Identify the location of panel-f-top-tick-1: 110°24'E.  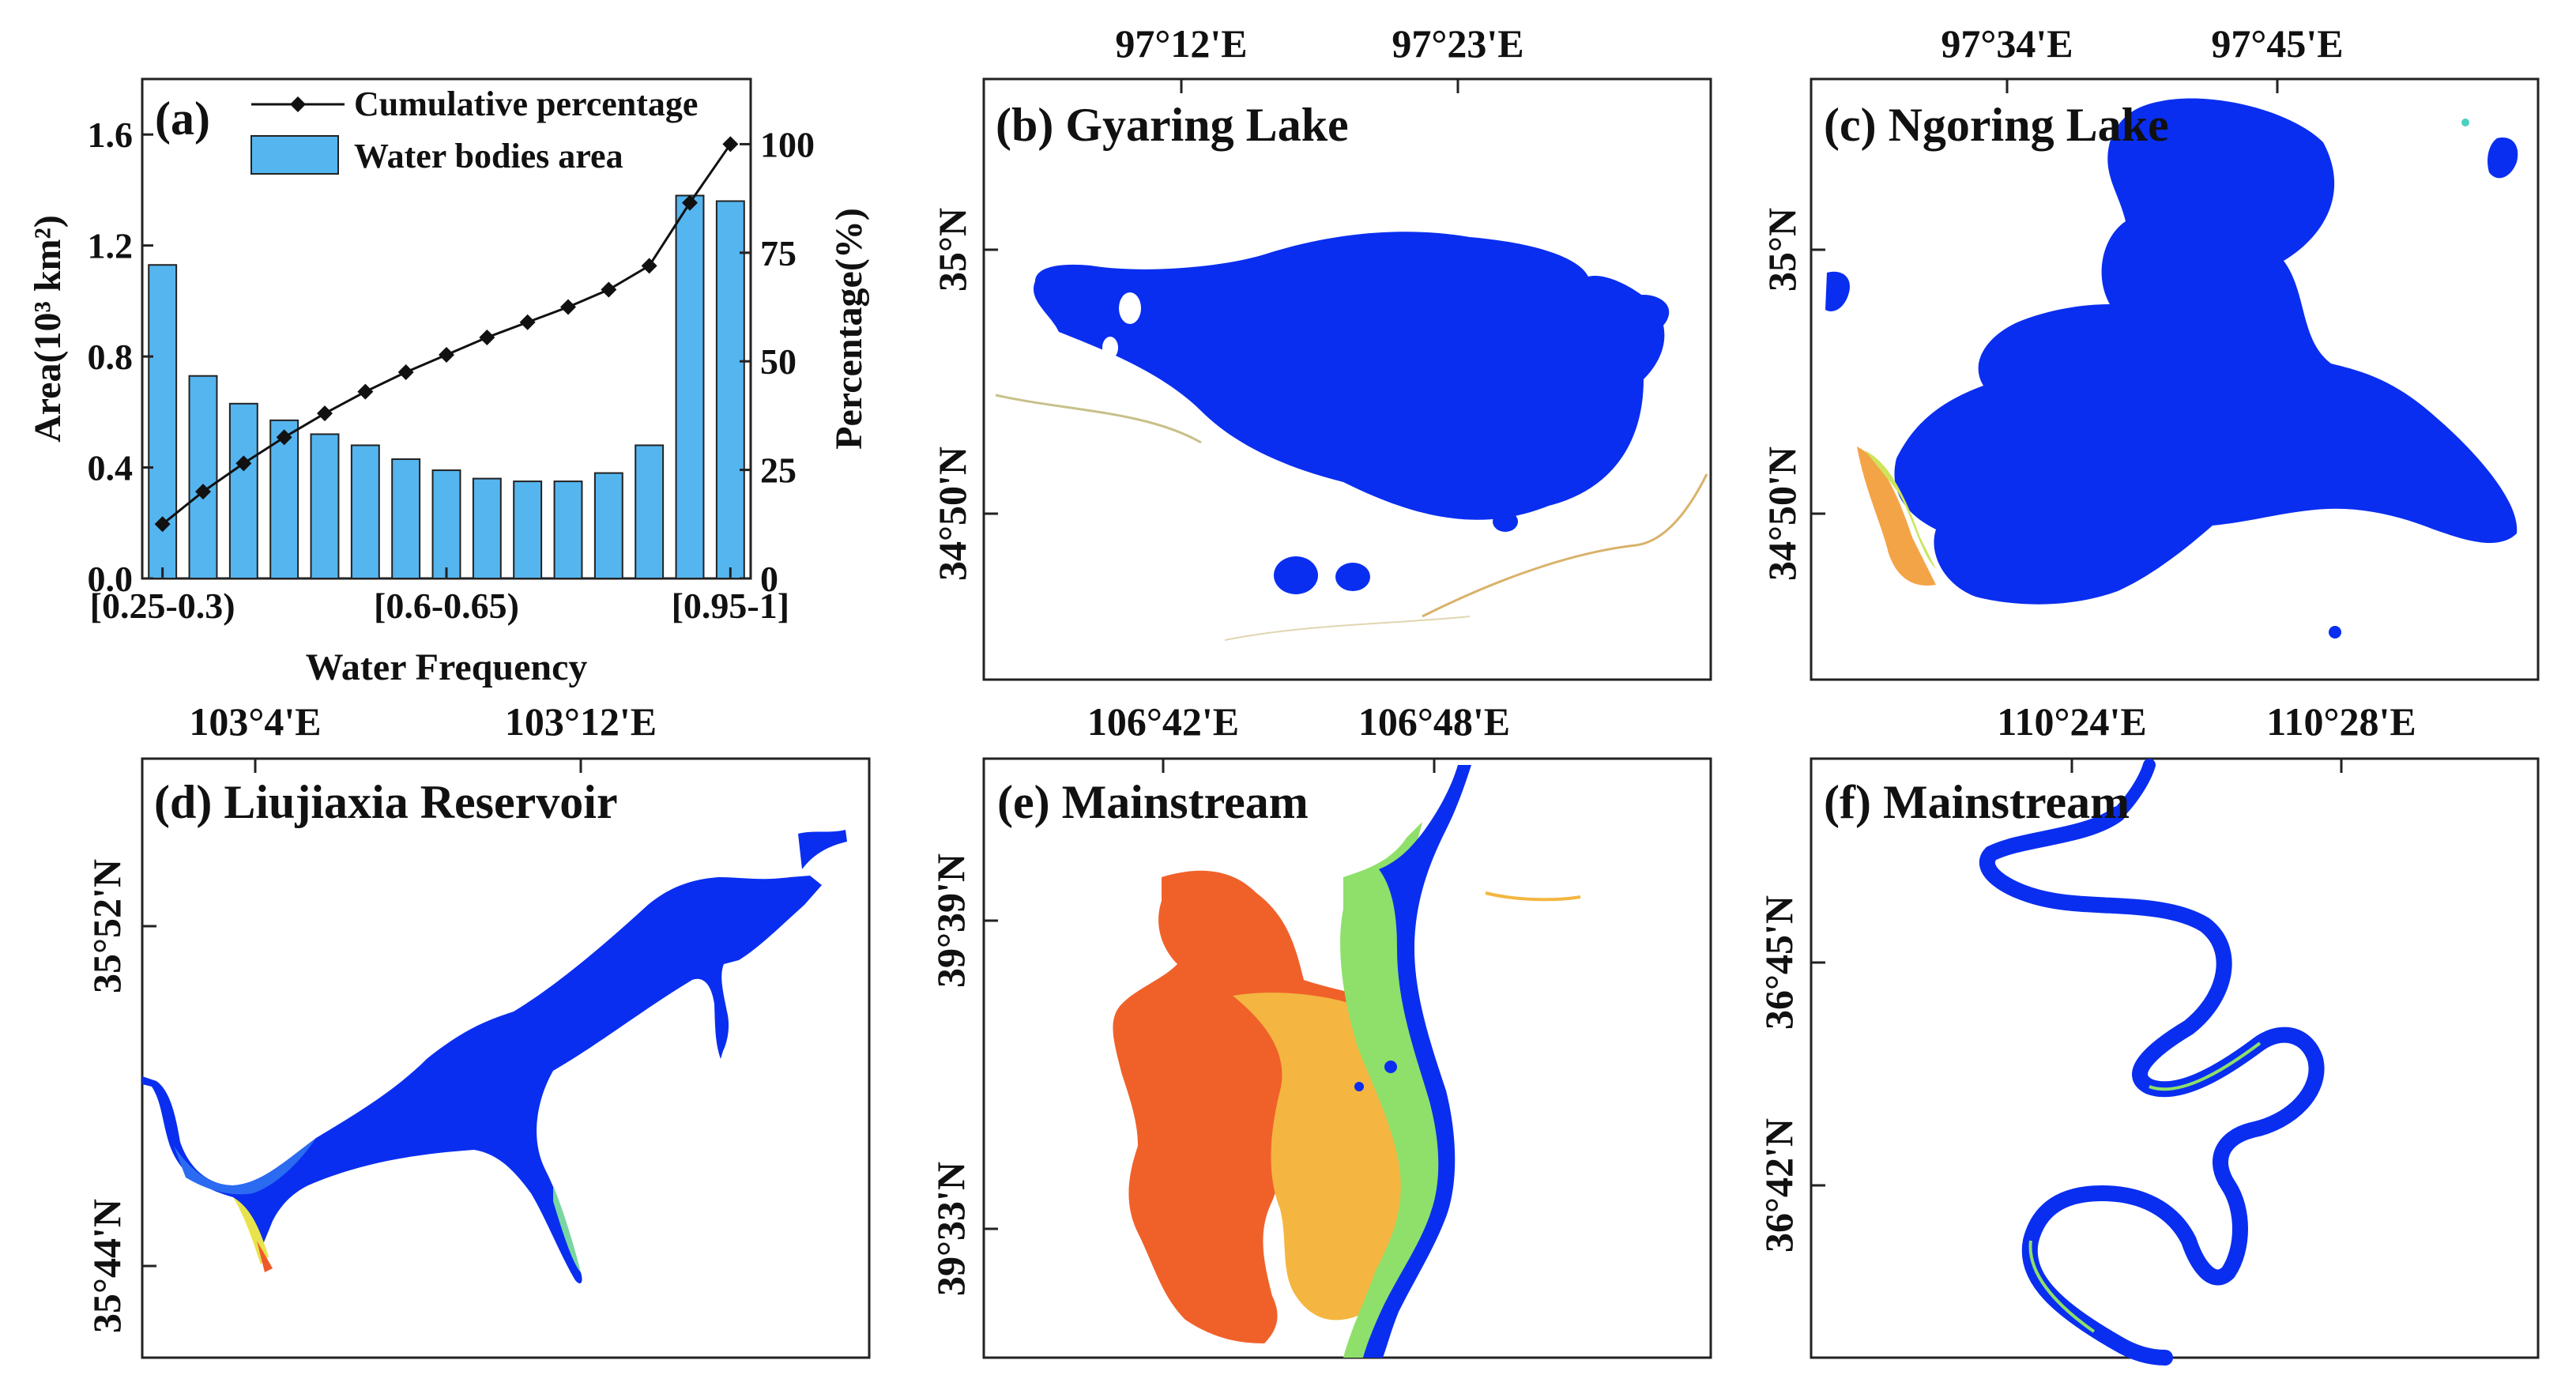
(2071, 721).